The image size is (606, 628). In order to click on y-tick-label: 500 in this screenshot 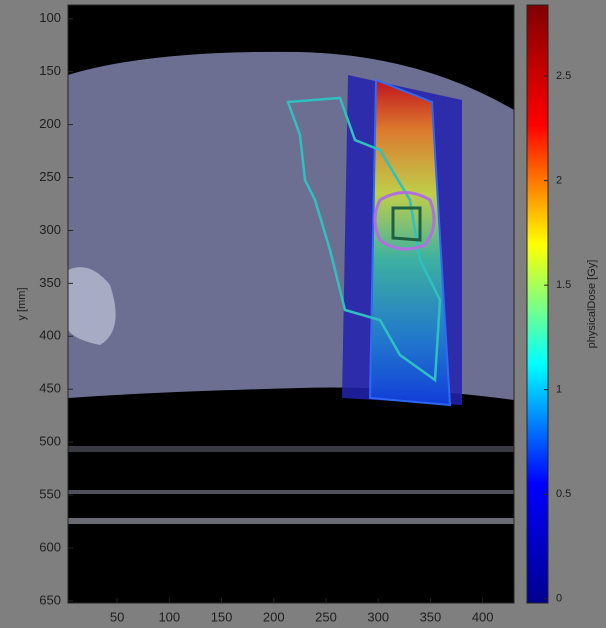, I will do `click(50, 441)`.